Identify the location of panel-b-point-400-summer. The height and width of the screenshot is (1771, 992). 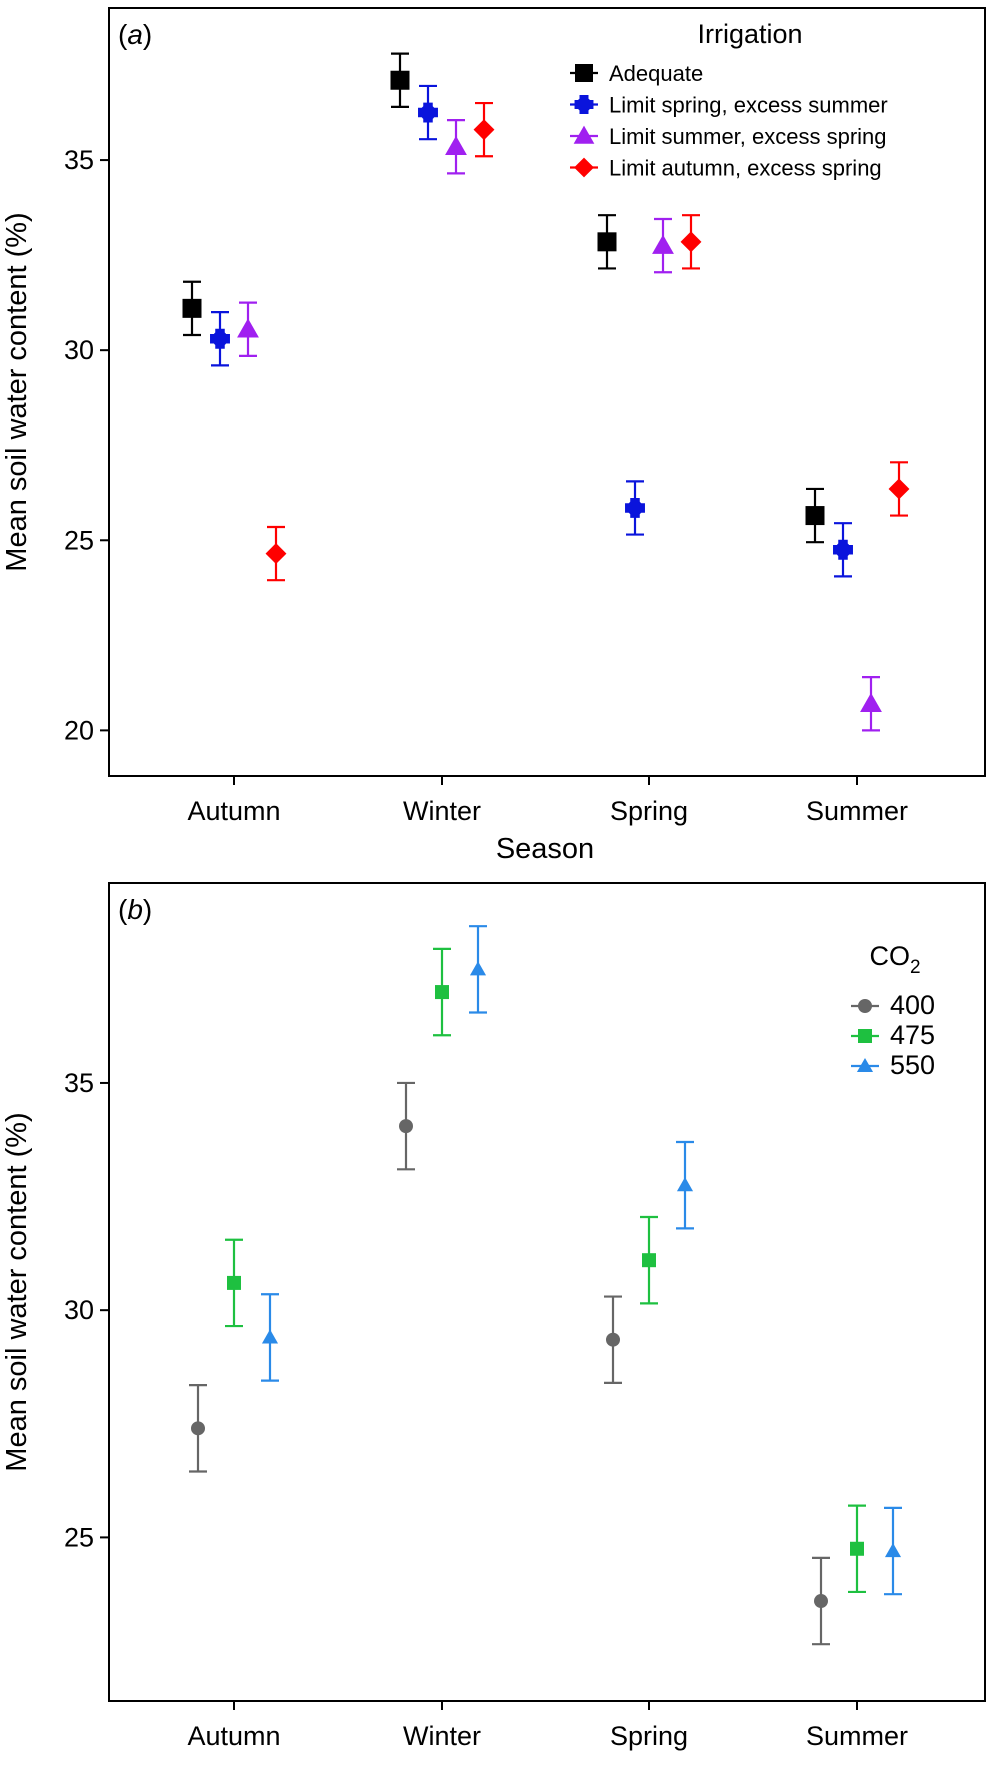
(821, 1601).